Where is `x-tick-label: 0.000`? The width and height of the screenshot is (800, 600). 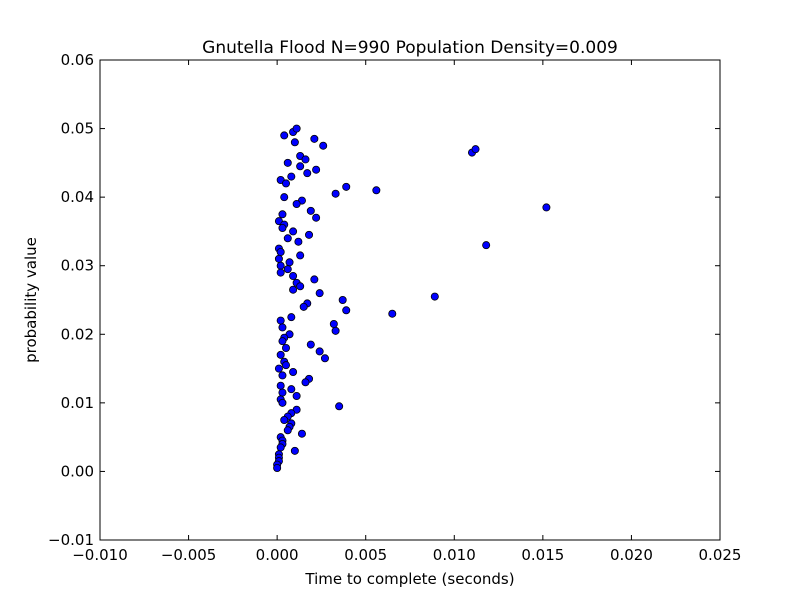
x-tick-label: 0.000 is located at coordinates (277, 555).